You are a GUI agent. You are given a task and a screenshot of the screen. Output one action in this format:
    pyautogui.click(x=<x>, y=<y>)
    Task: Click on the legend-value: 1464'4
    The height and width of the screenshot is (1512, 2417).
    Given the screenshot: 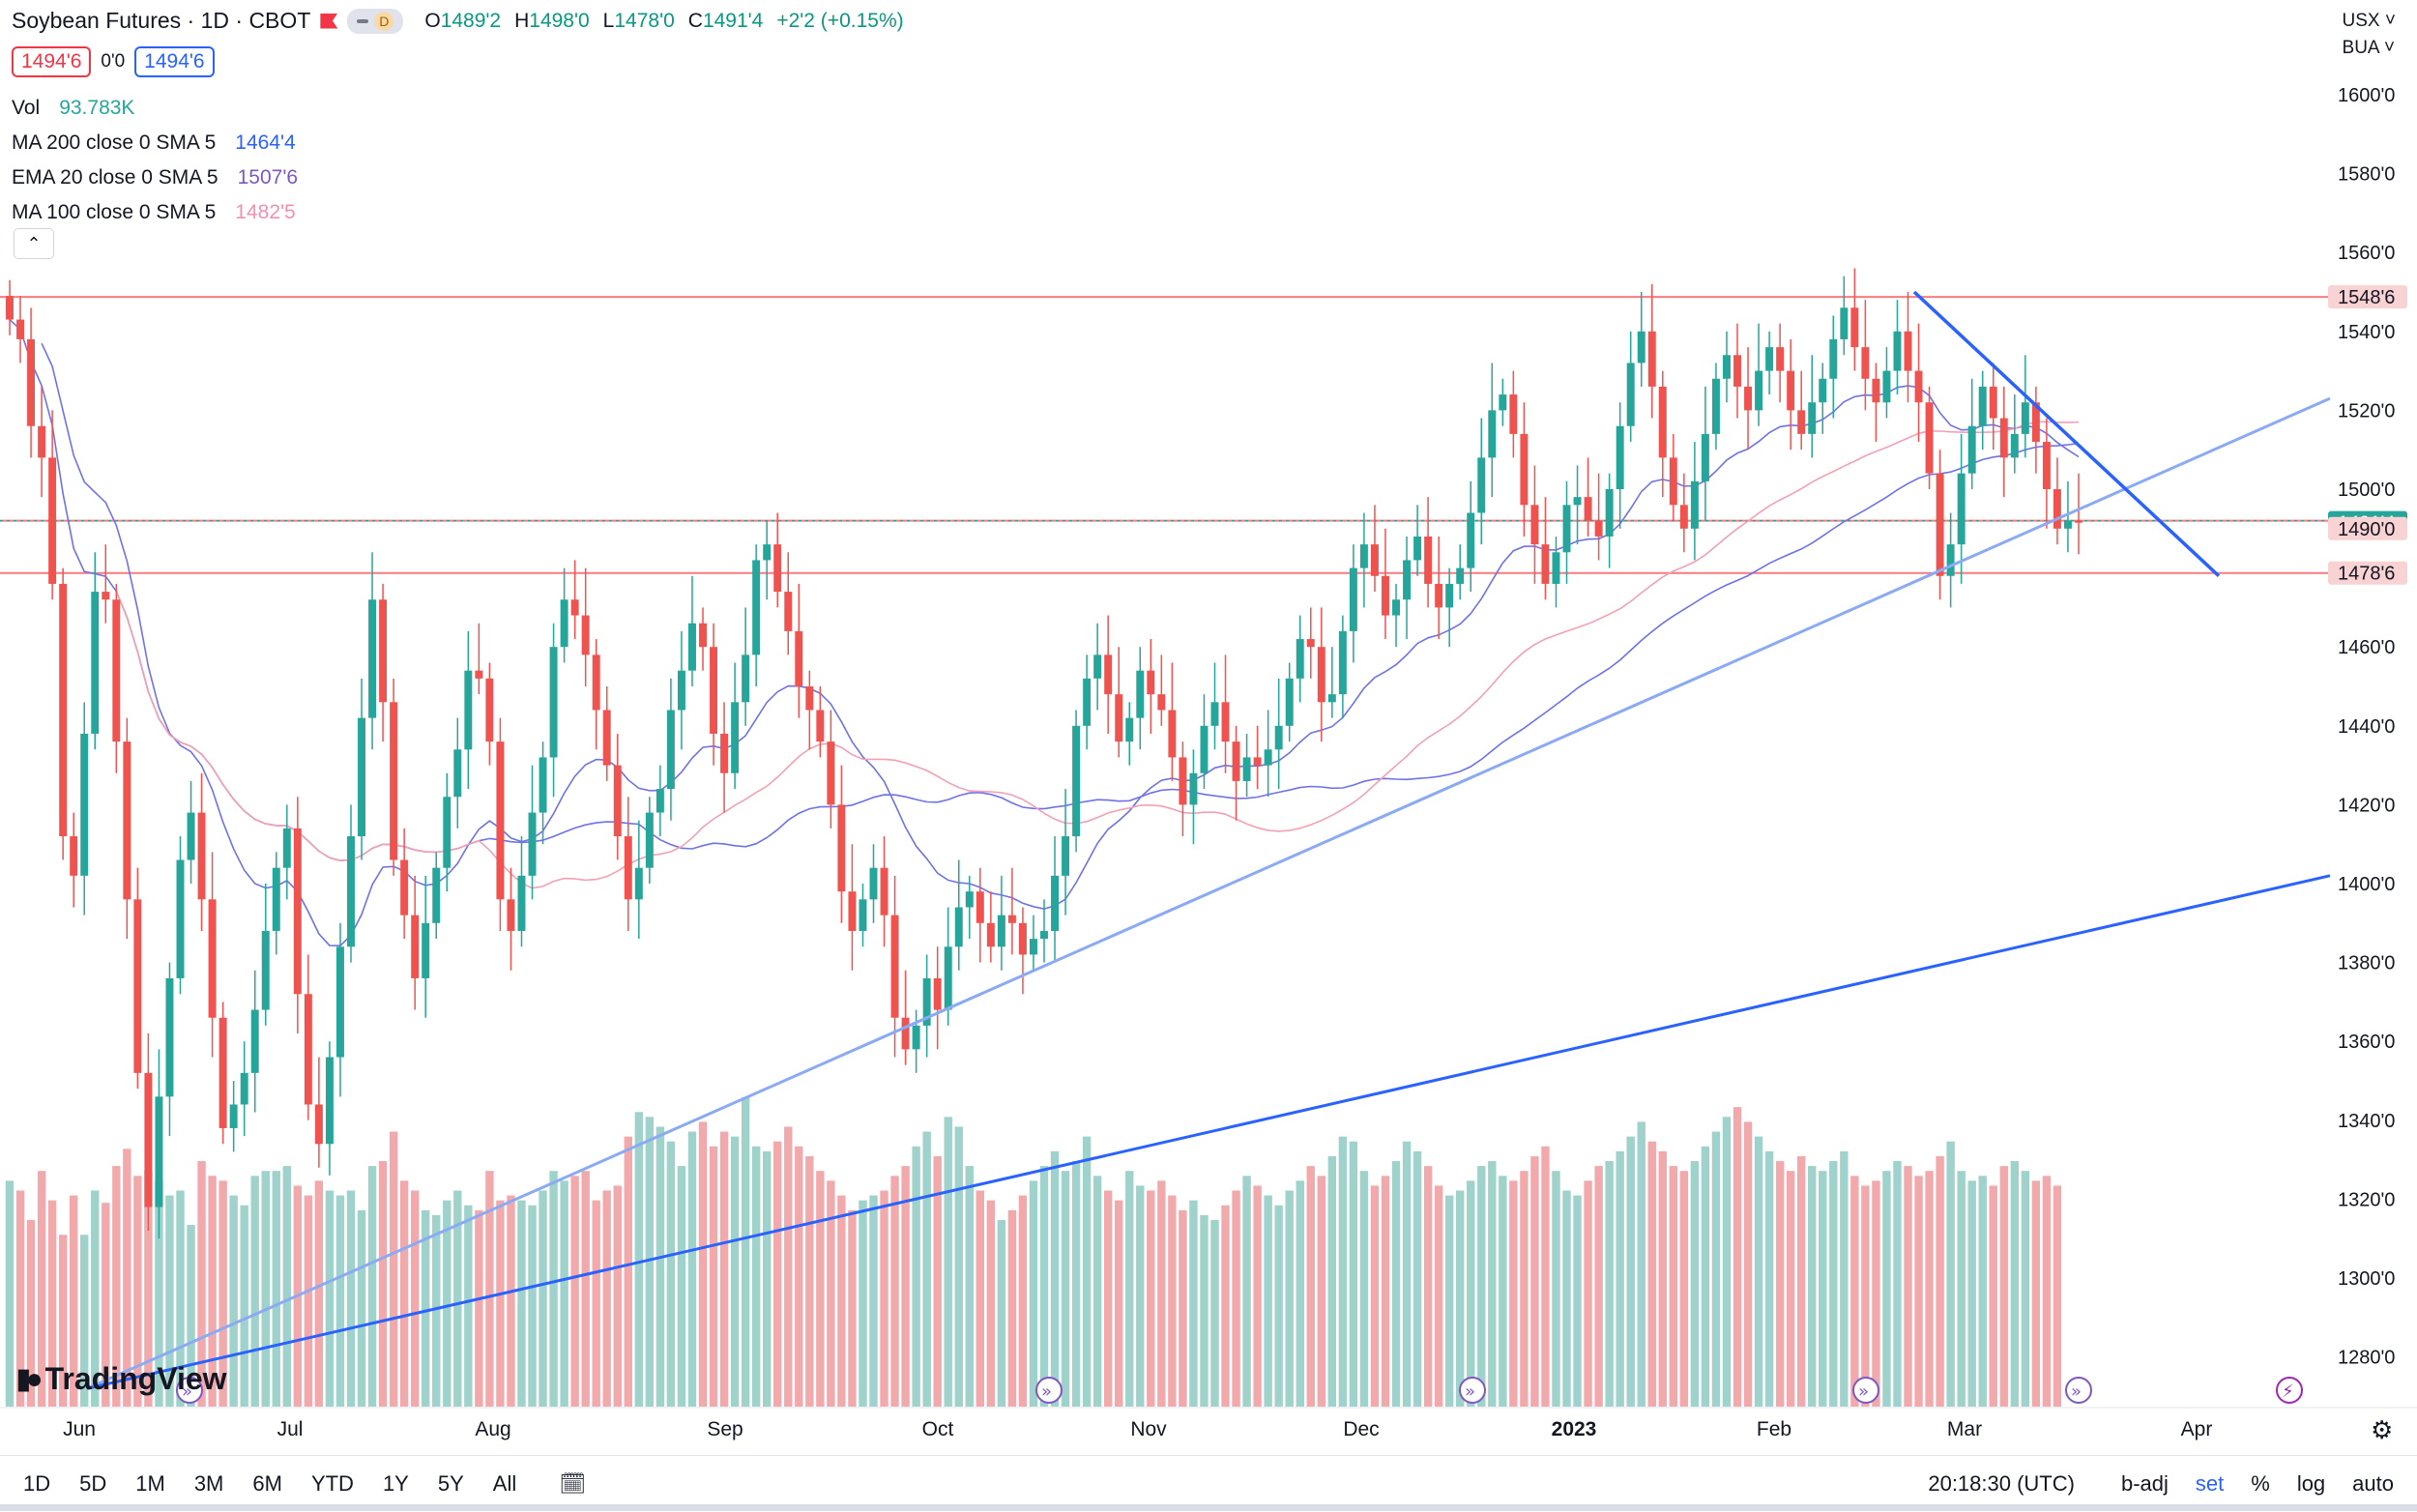 What is the action you would take?
    pyautogui.click(x=265, y=142)
    